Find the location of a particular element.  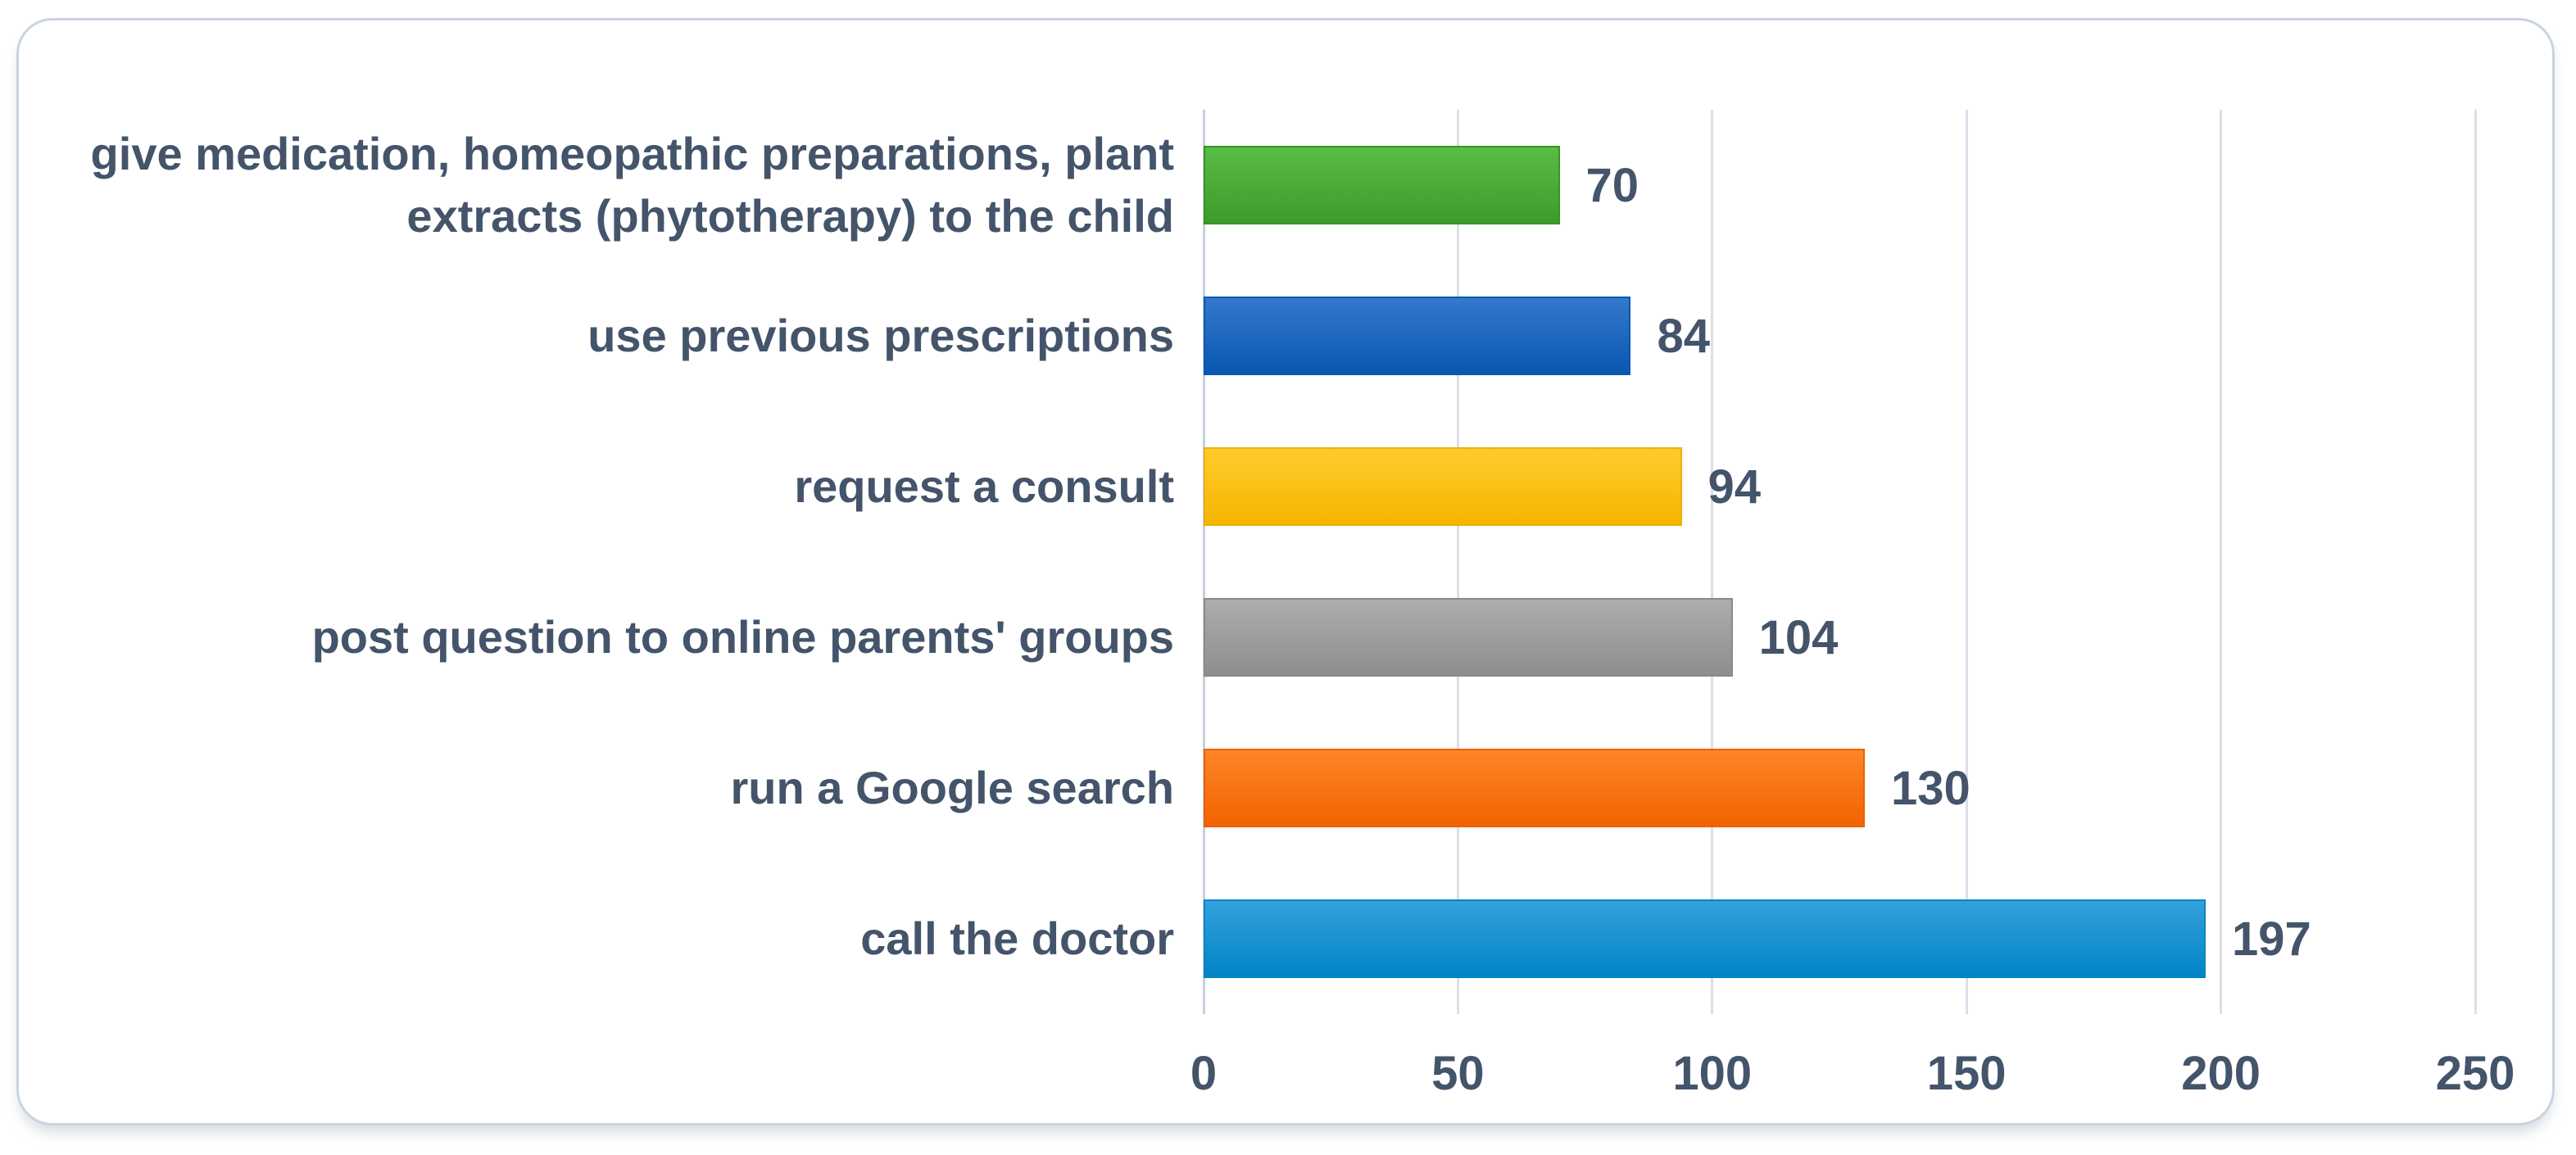

x-tick-label-100: 100 is located at coordinates (1712, 1073).